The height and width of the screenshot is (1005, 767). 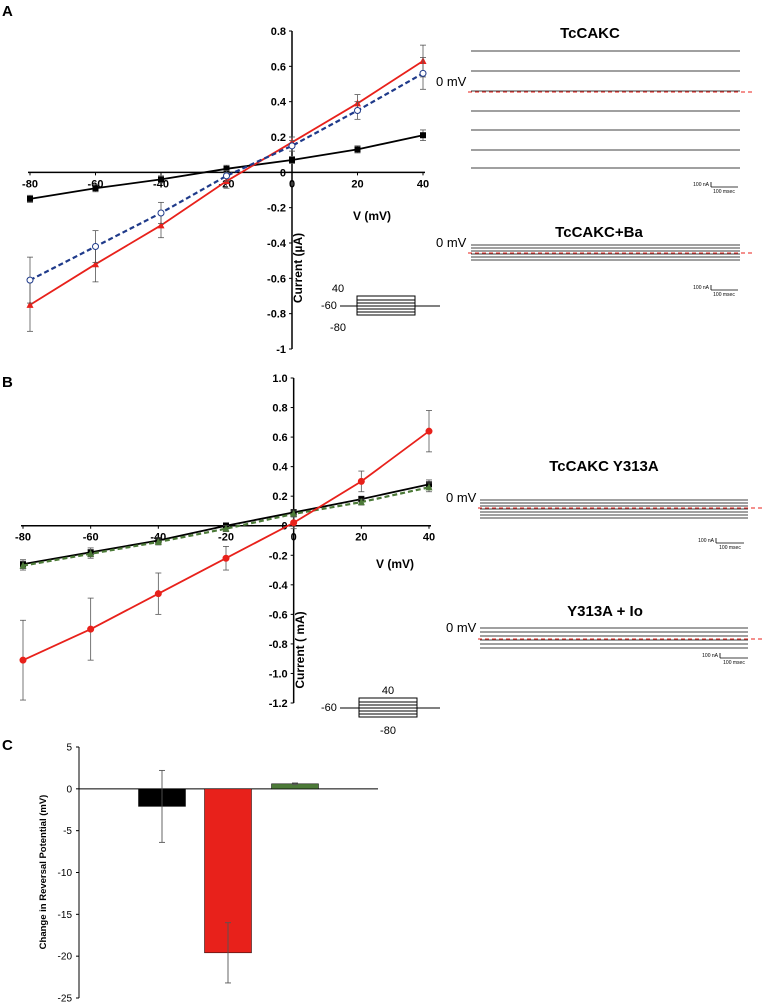 What do you see at coordinates (605, 611) in the screenshot?
I see `trace-title: Y313A + Io` at bounding box center [605, 611].